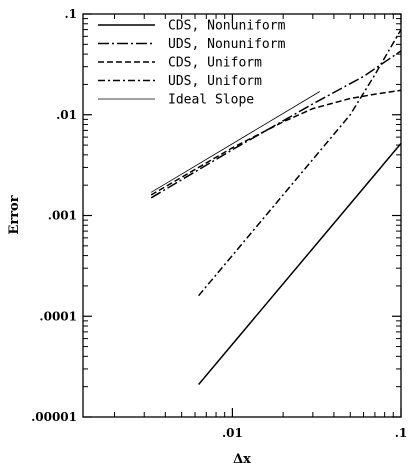  Describe the element at coordinates (211, 100) in the screenshot. I see `legend-label: Ideal Slope` at that location.